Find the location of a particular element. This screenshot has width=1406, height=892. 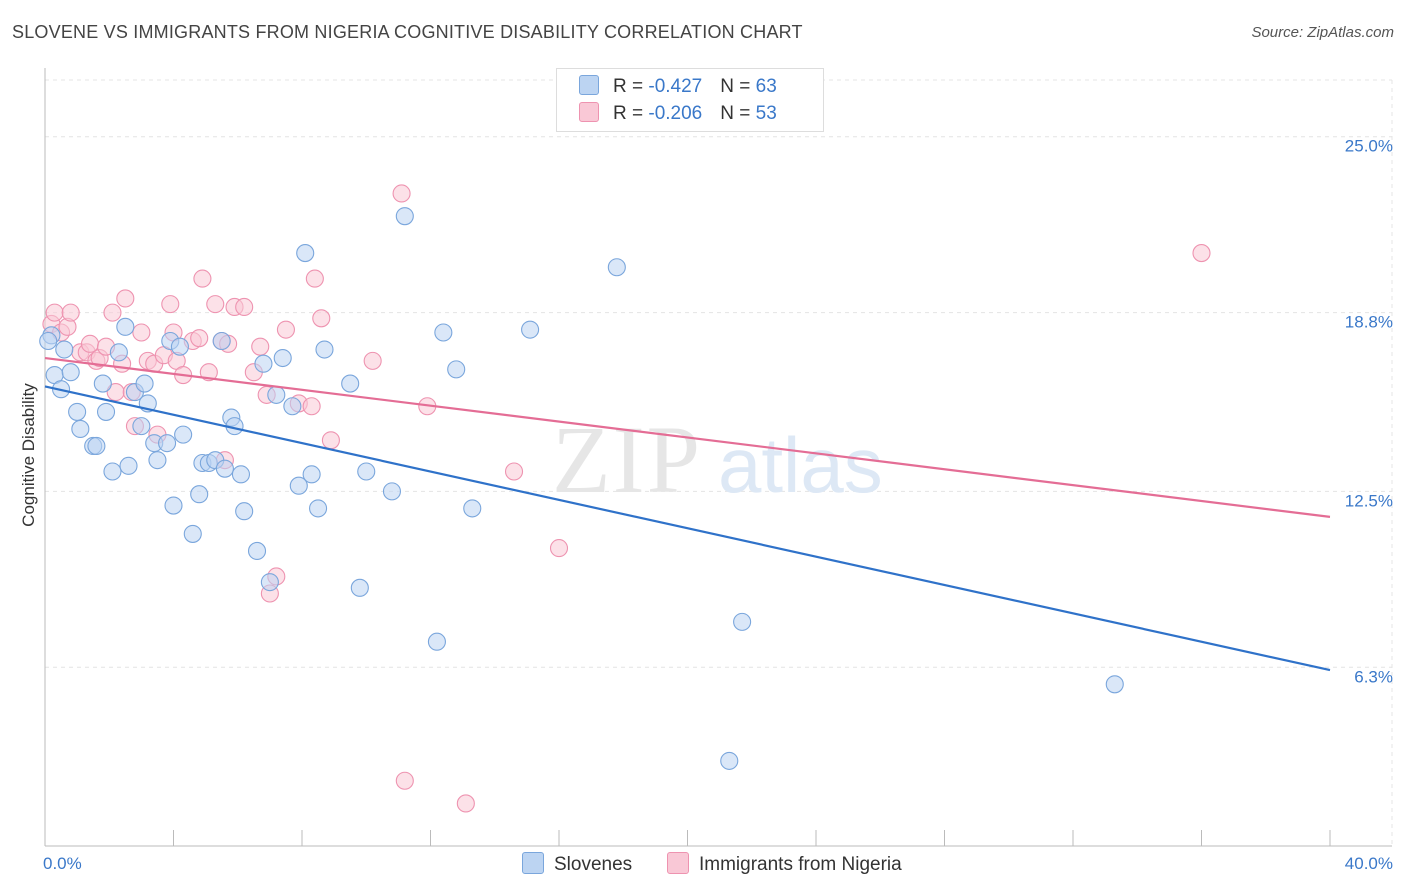

legend-r-value: -0.427 is located at coordinates (675, 86).